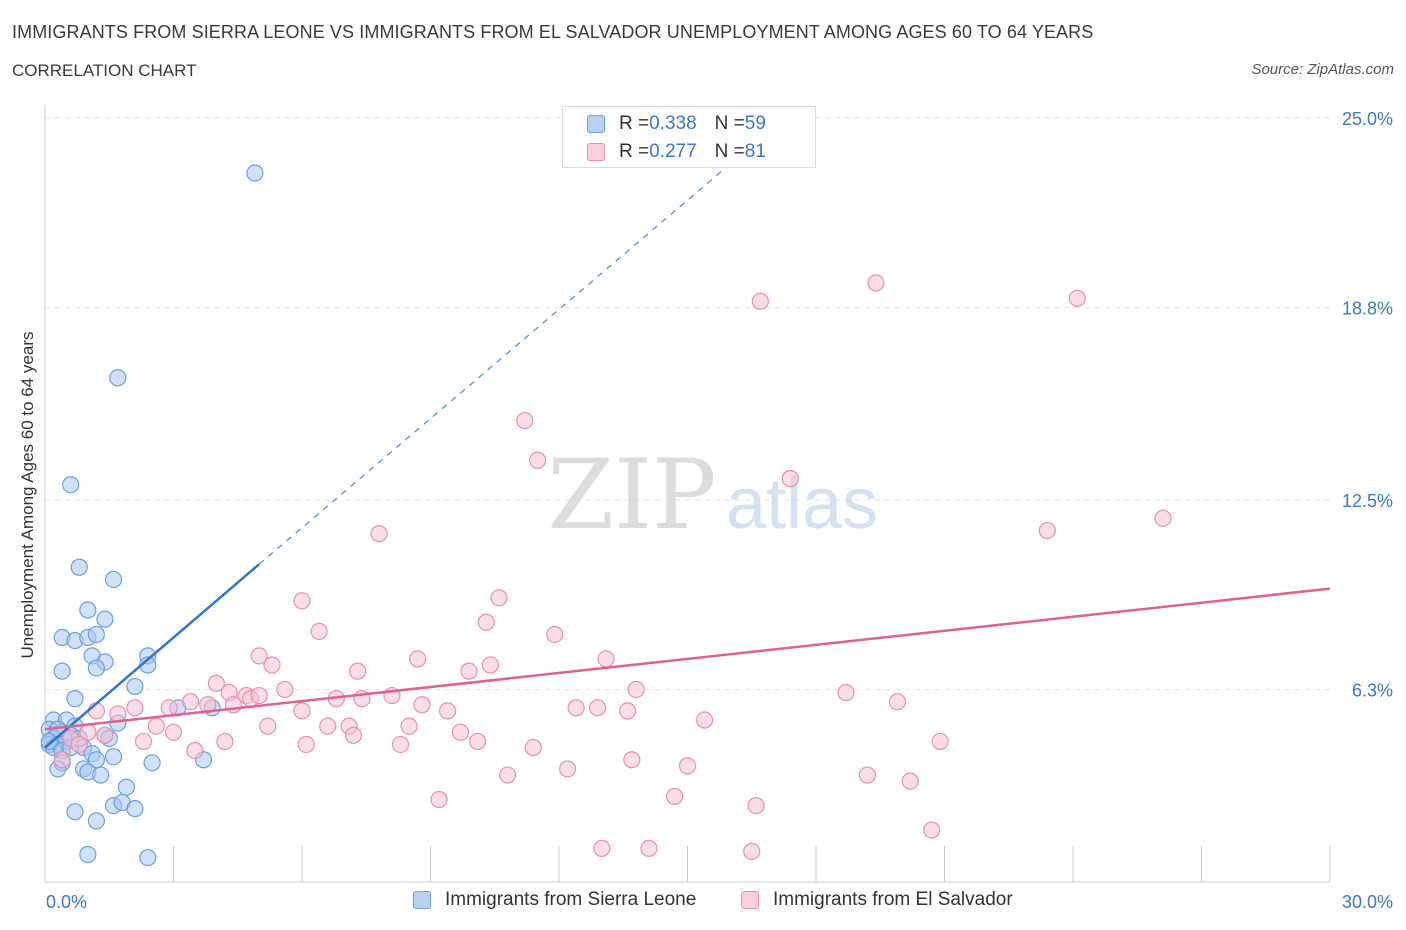 The image size is (1406, 930). What do you see at coordinates (631, 495) in the screenshot?
I see `watermark-zip: ZIP` at bounding box center [631, 495].